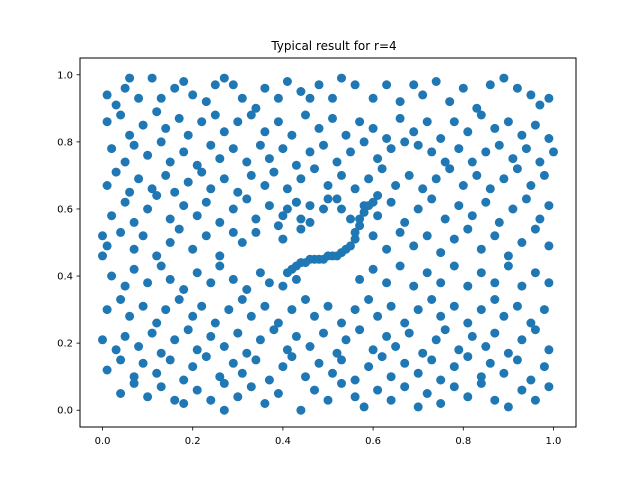 The height and width of the screenshot is (480, 640). I want to click on y-axis: 0.0 0.2 0.4 0.6 0.8 1.0, so click(68, 243).